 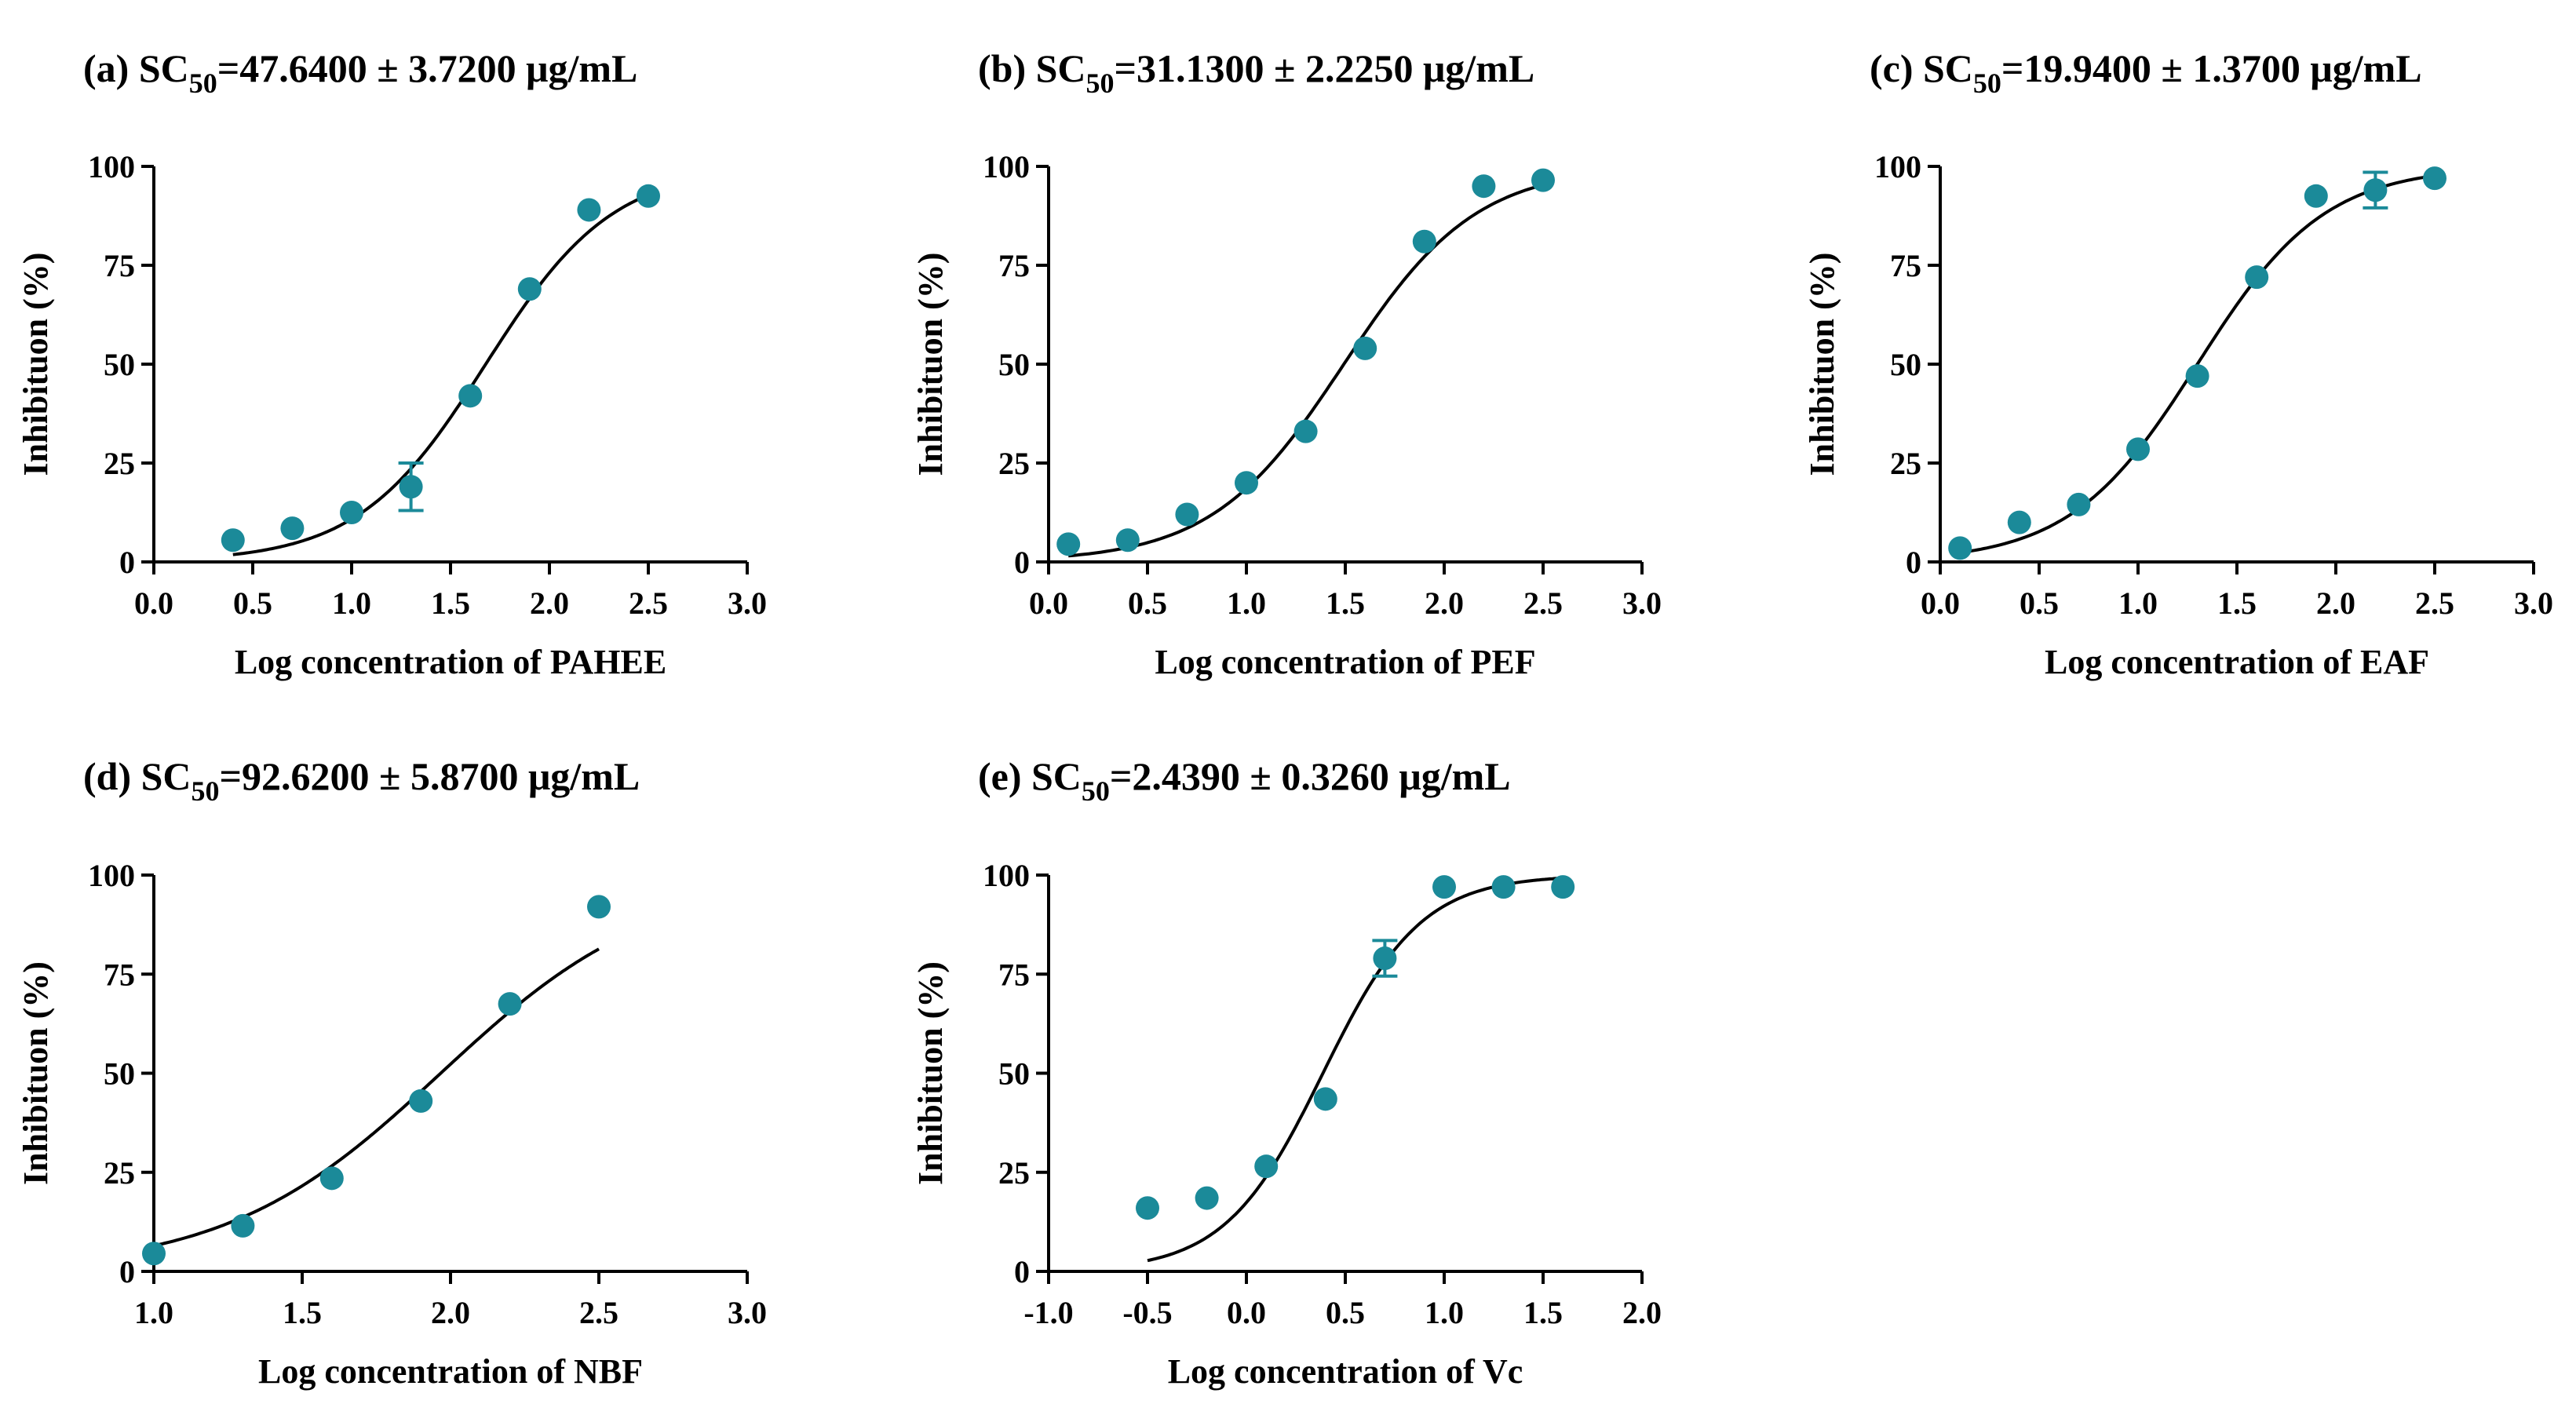 What do you see at coordinates (112, 776) in the screenshot?
I see `panel-label: (d)` at bounding box center [112, 776].